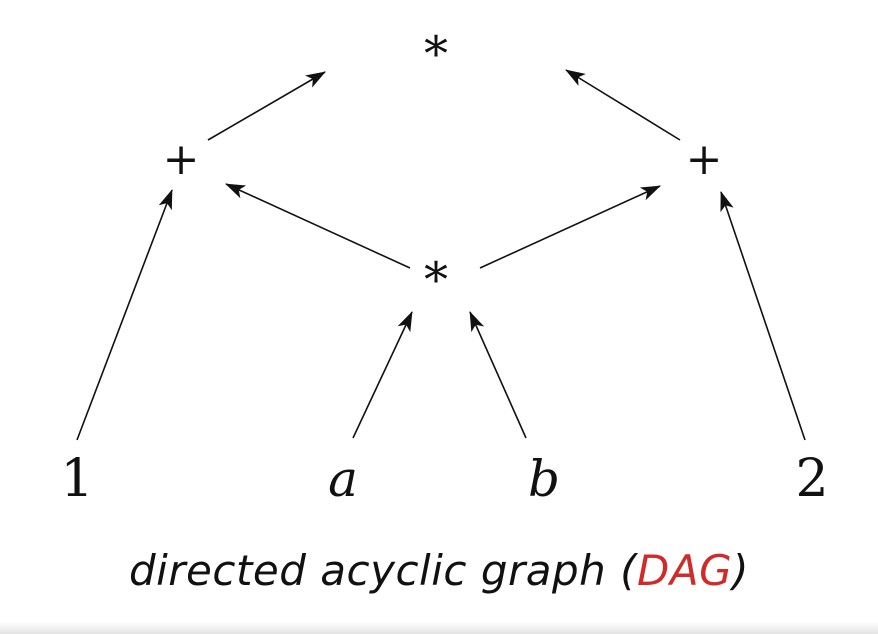 Image resolution: width=878 pixels, height=634 pixels. Describe the element at coordinates (383, 570) in the screenshot. I see `caption-prefix: directed acyclic graph (` at that location.